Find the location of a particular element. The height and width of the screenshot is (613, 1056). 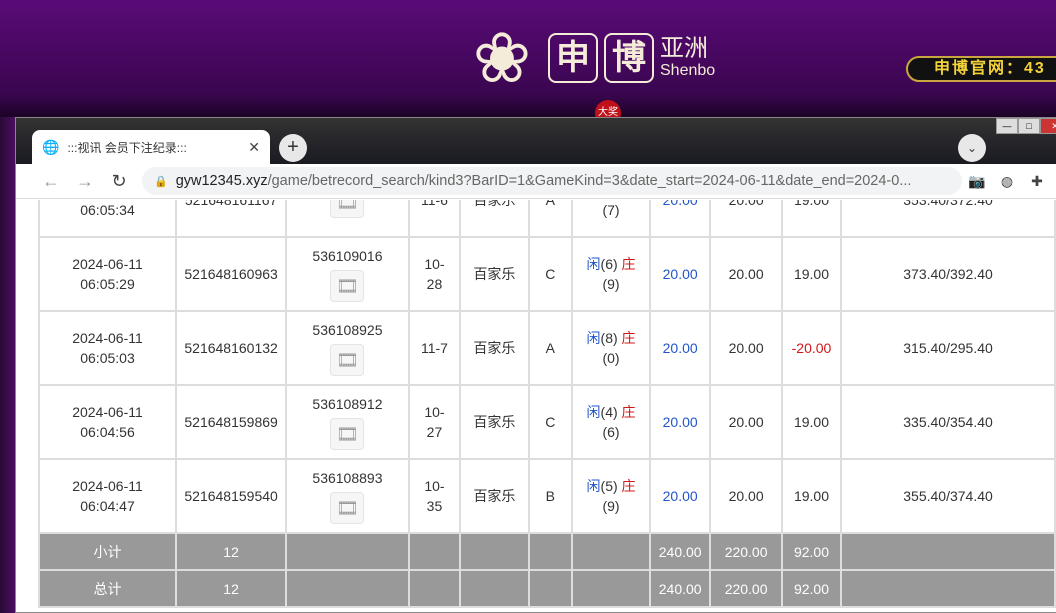

time-cell: 2024-06-11 06:05:29 is located at coordinates (107, 274).